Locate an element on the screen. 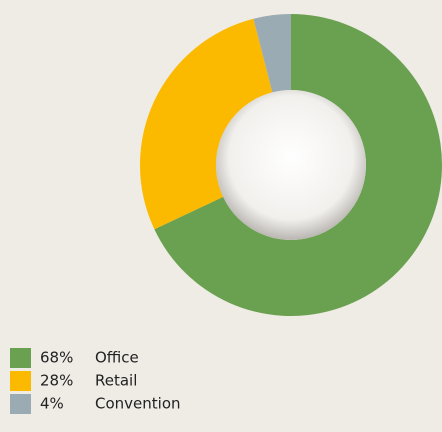  legend-label: Office is located at coordinates (117, 358).